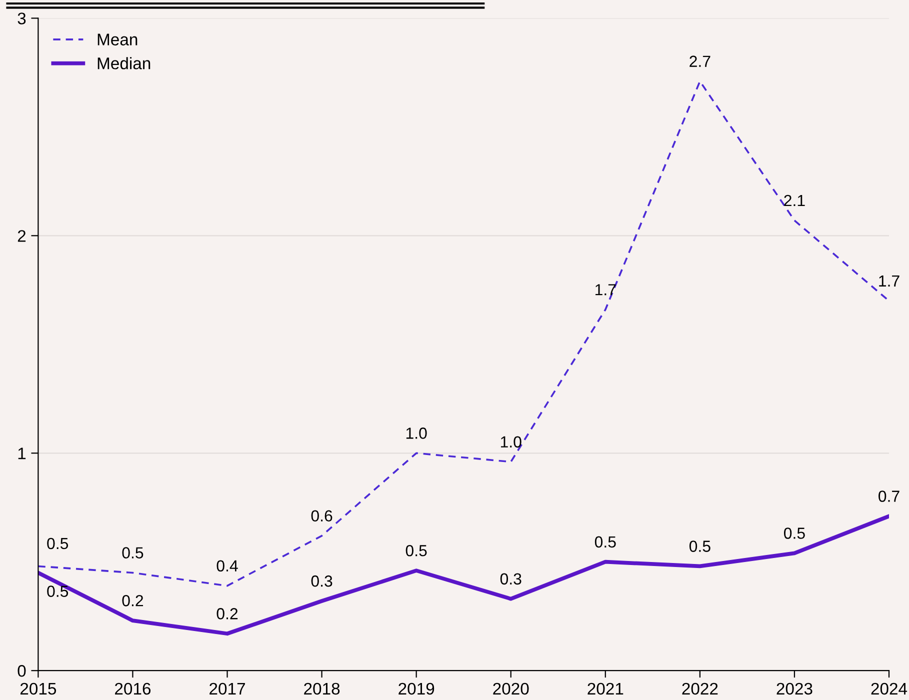 The image size is (909, 700). I want to click on data-label: 2.1, so click(794, 200).